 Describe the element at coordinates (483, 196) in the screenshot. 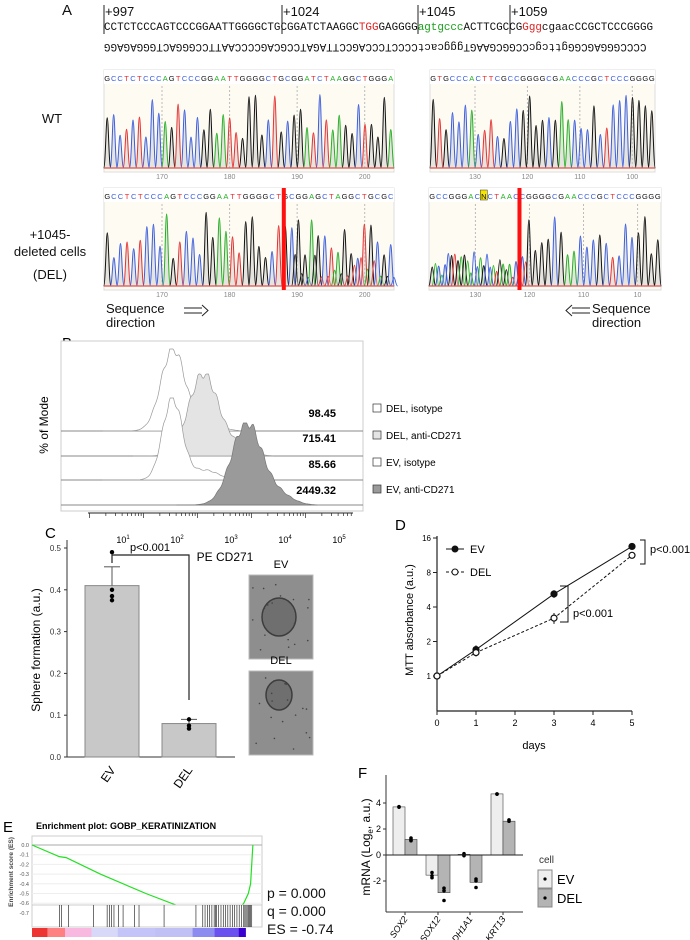

I see `base-call: N` at that location.